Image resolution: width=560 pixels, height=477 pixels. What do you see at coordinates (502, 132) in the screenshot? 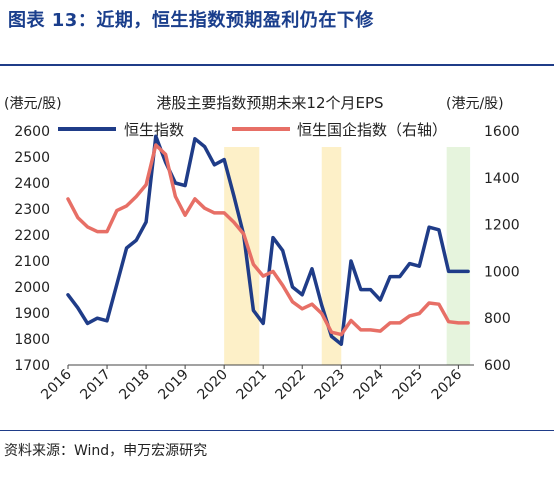
I see `y-right-tick-label: 1600` at bounding box center [502, 132].